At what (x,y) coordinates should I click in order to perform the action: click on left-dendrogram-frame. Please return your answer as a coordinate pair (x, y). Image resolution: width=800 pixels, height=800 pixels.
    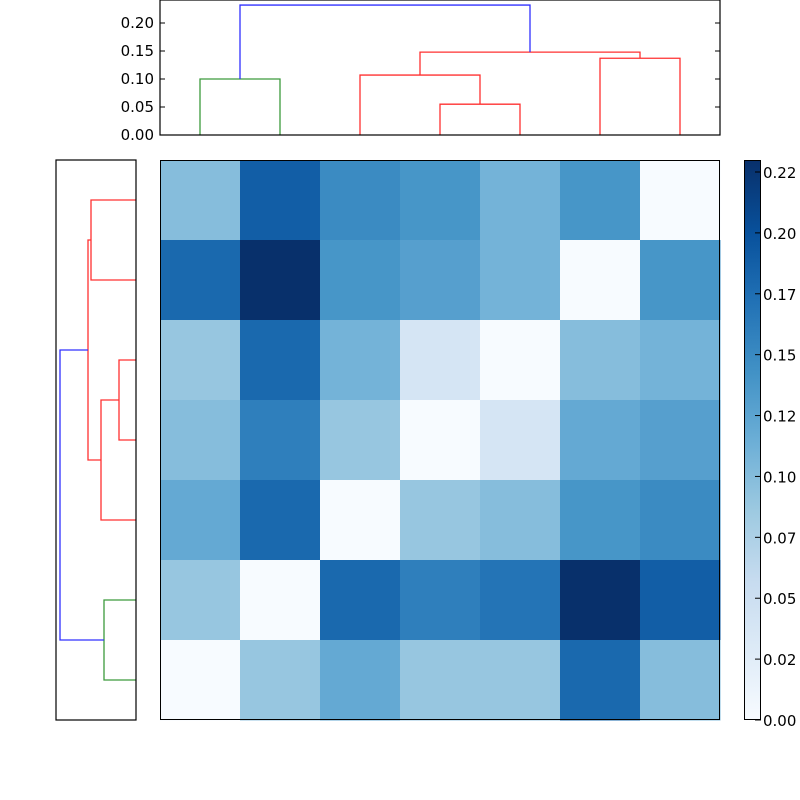
    Looking at the image, I should click on (96, 440).